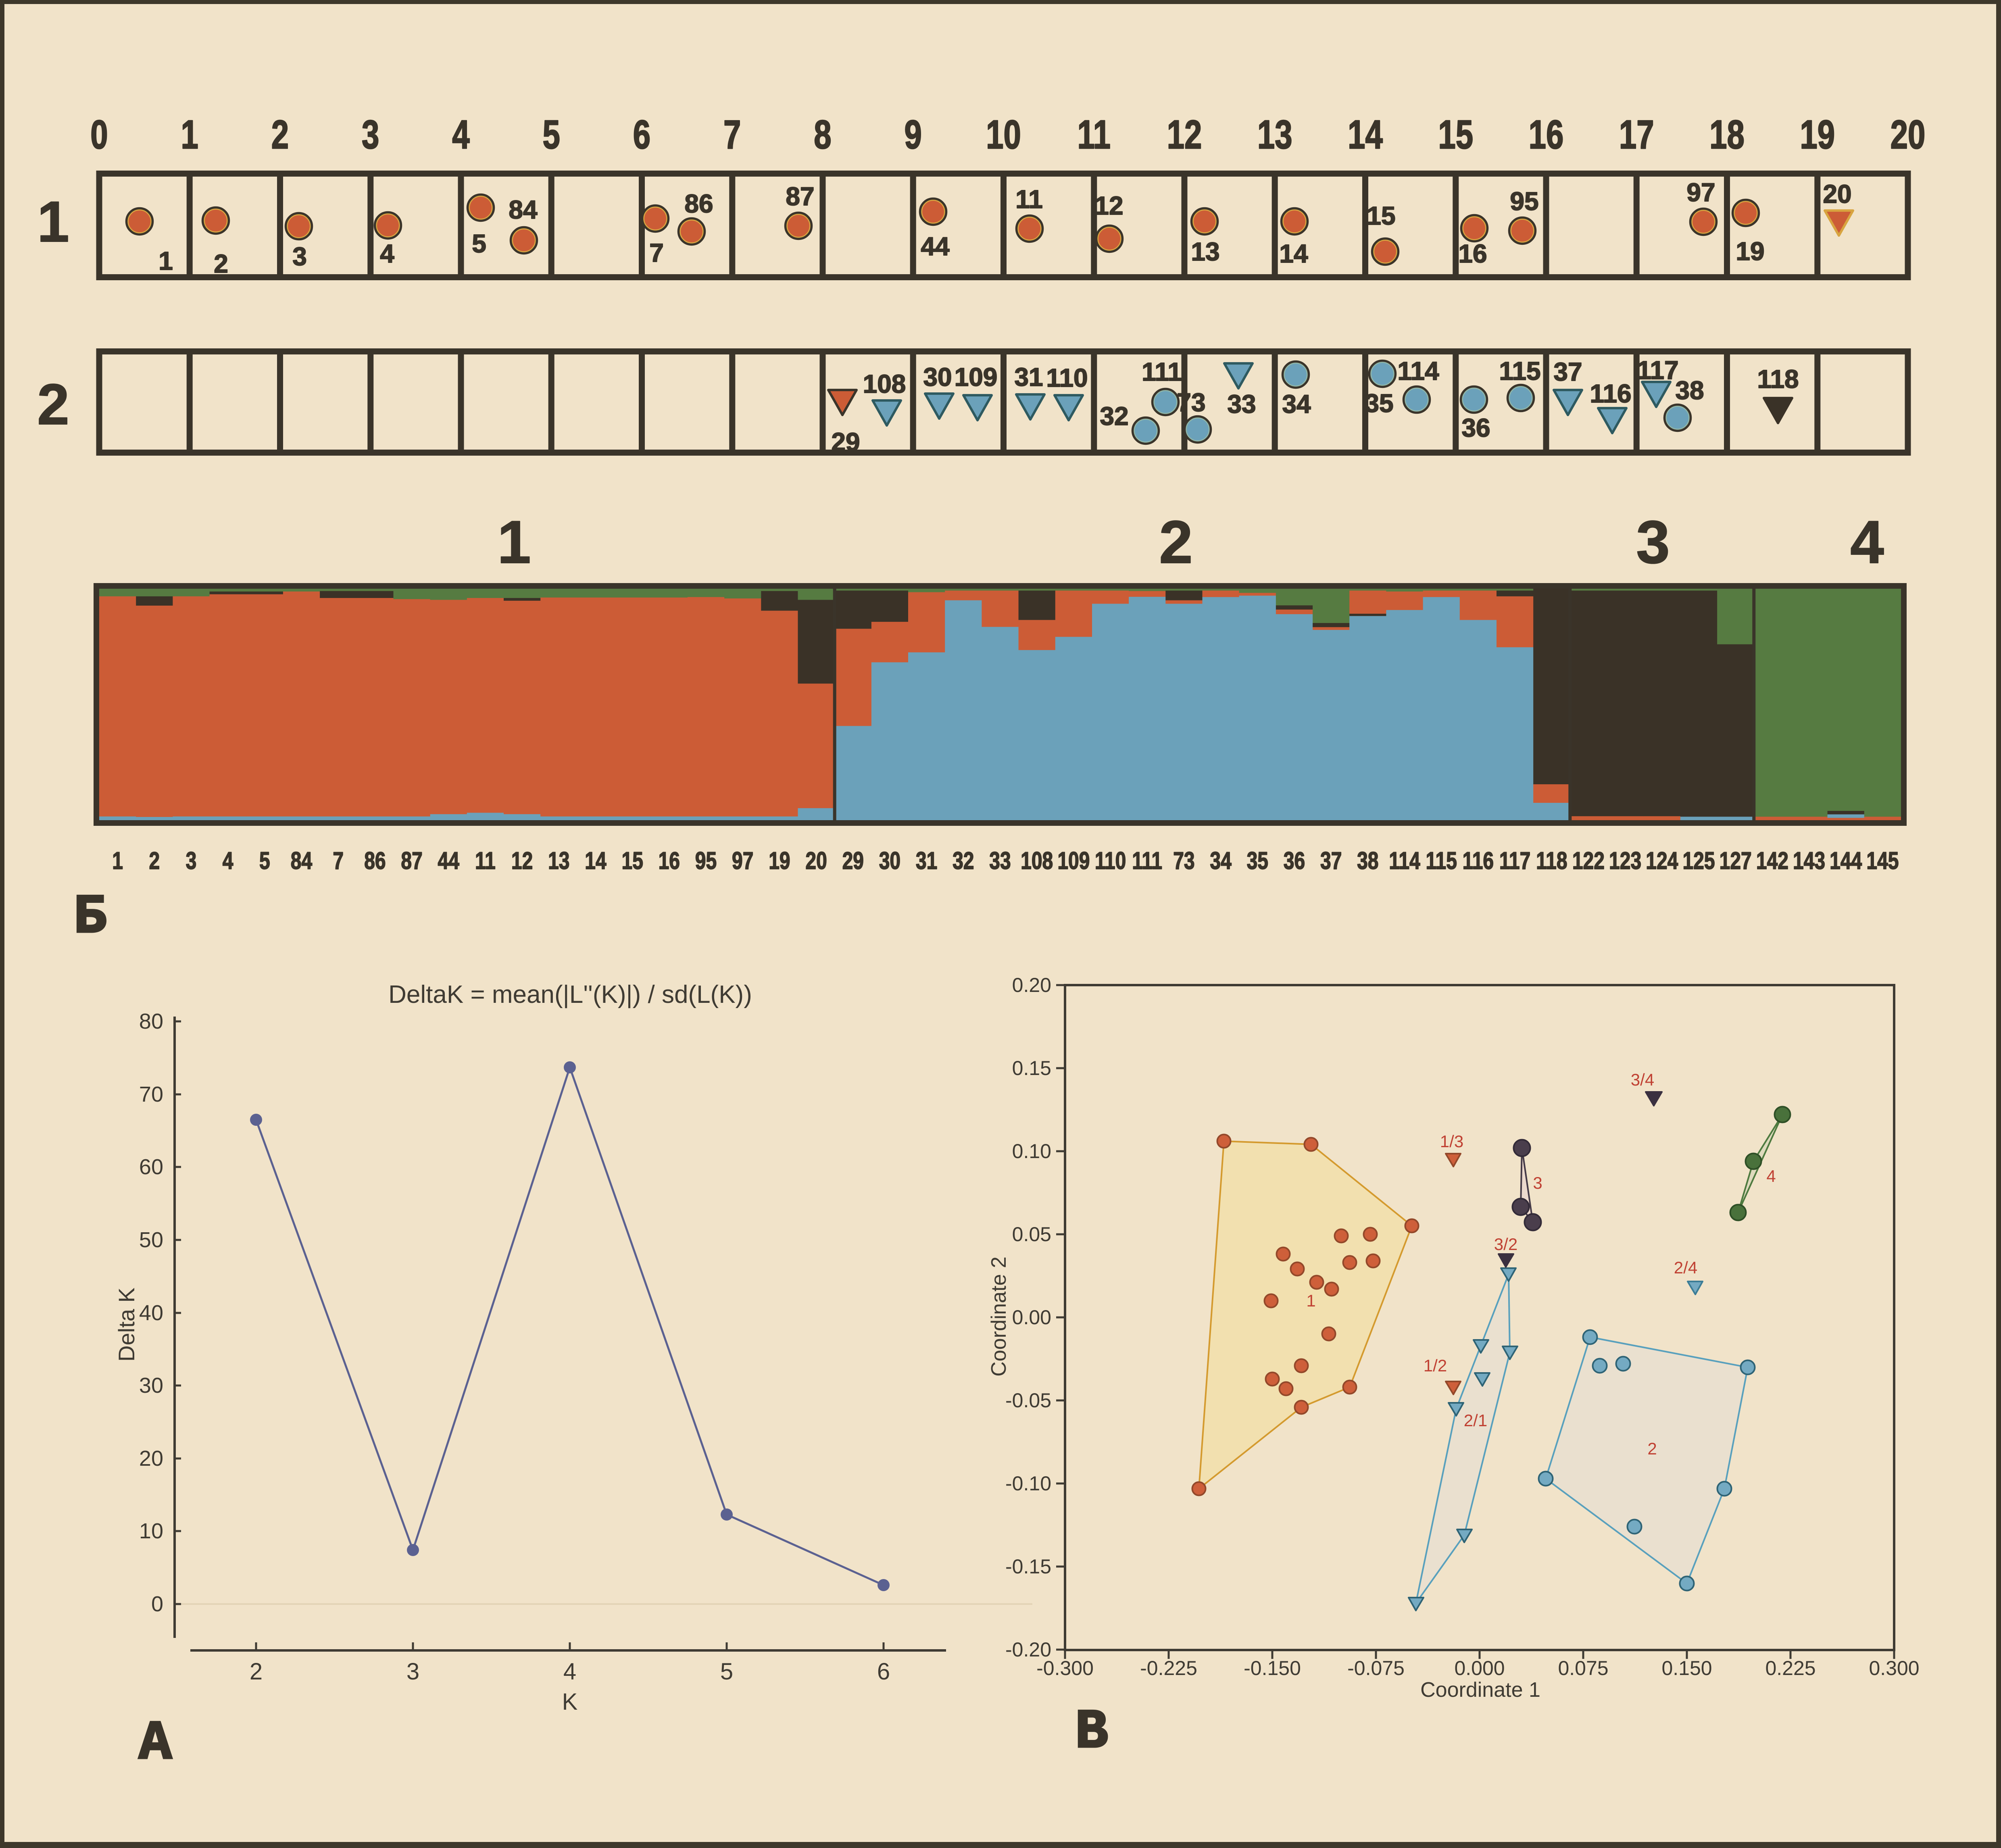  Describe the element at coordinates (1108, 206) in the screenshot. I see `svg-text: 12` at that location.